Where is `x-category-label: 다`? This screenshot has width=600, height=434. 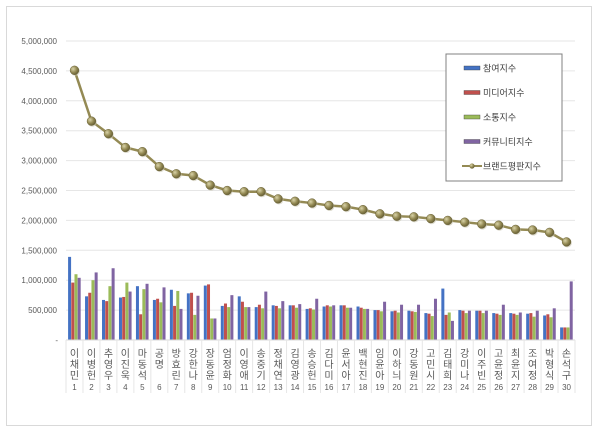
x-category-label: 다 is located at coordinates (328, 365).